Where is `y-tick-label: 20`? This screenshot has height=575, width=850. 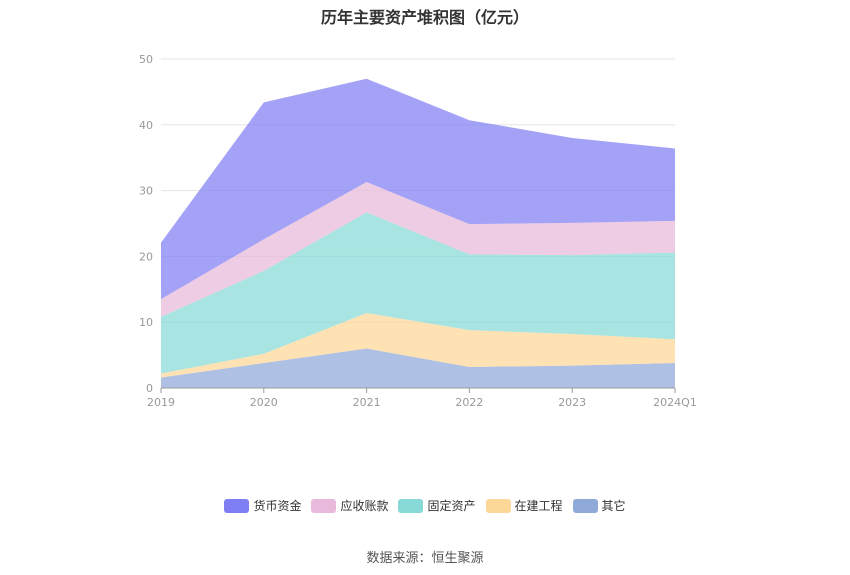
y-tick-label: 20 is located at coordinates (146, 256).